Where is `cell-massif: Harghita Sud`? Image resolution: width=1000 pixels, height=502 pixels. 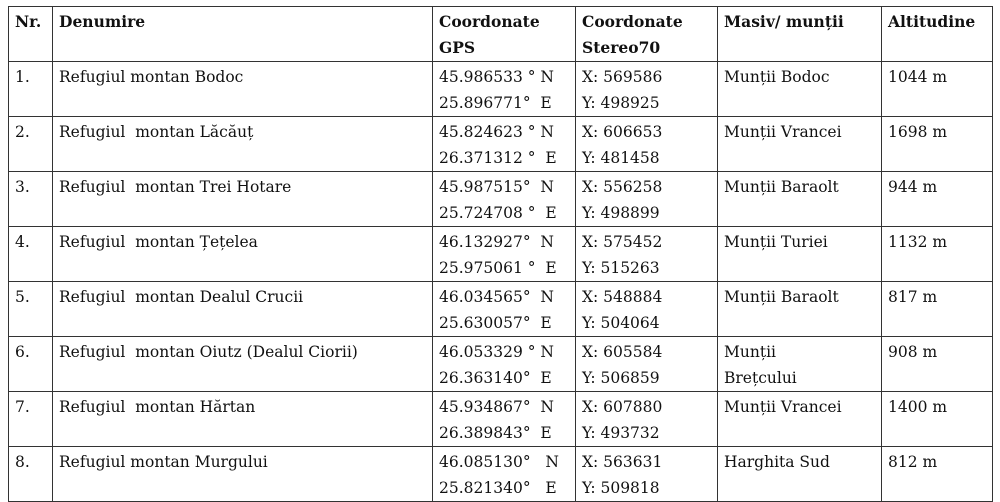
cell-massif: Harghita Sud is located at coordinates (799, 474).